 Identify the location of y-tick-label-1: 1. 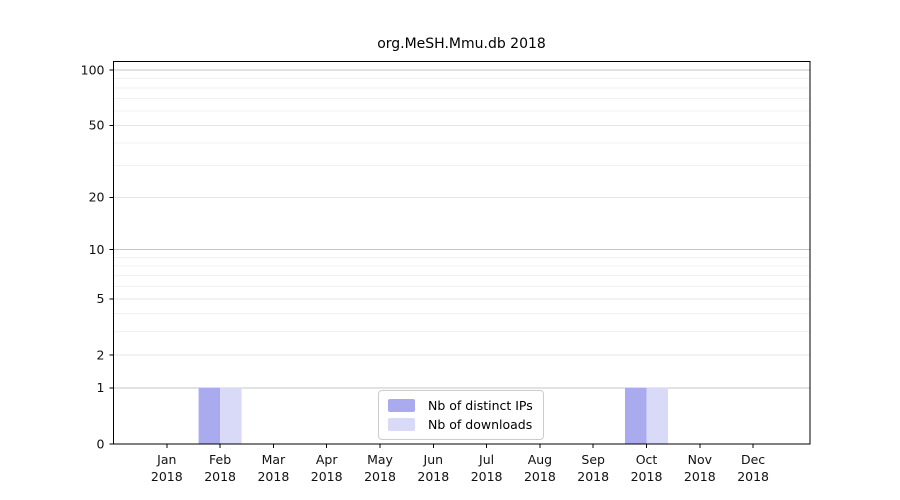
(101, 387).